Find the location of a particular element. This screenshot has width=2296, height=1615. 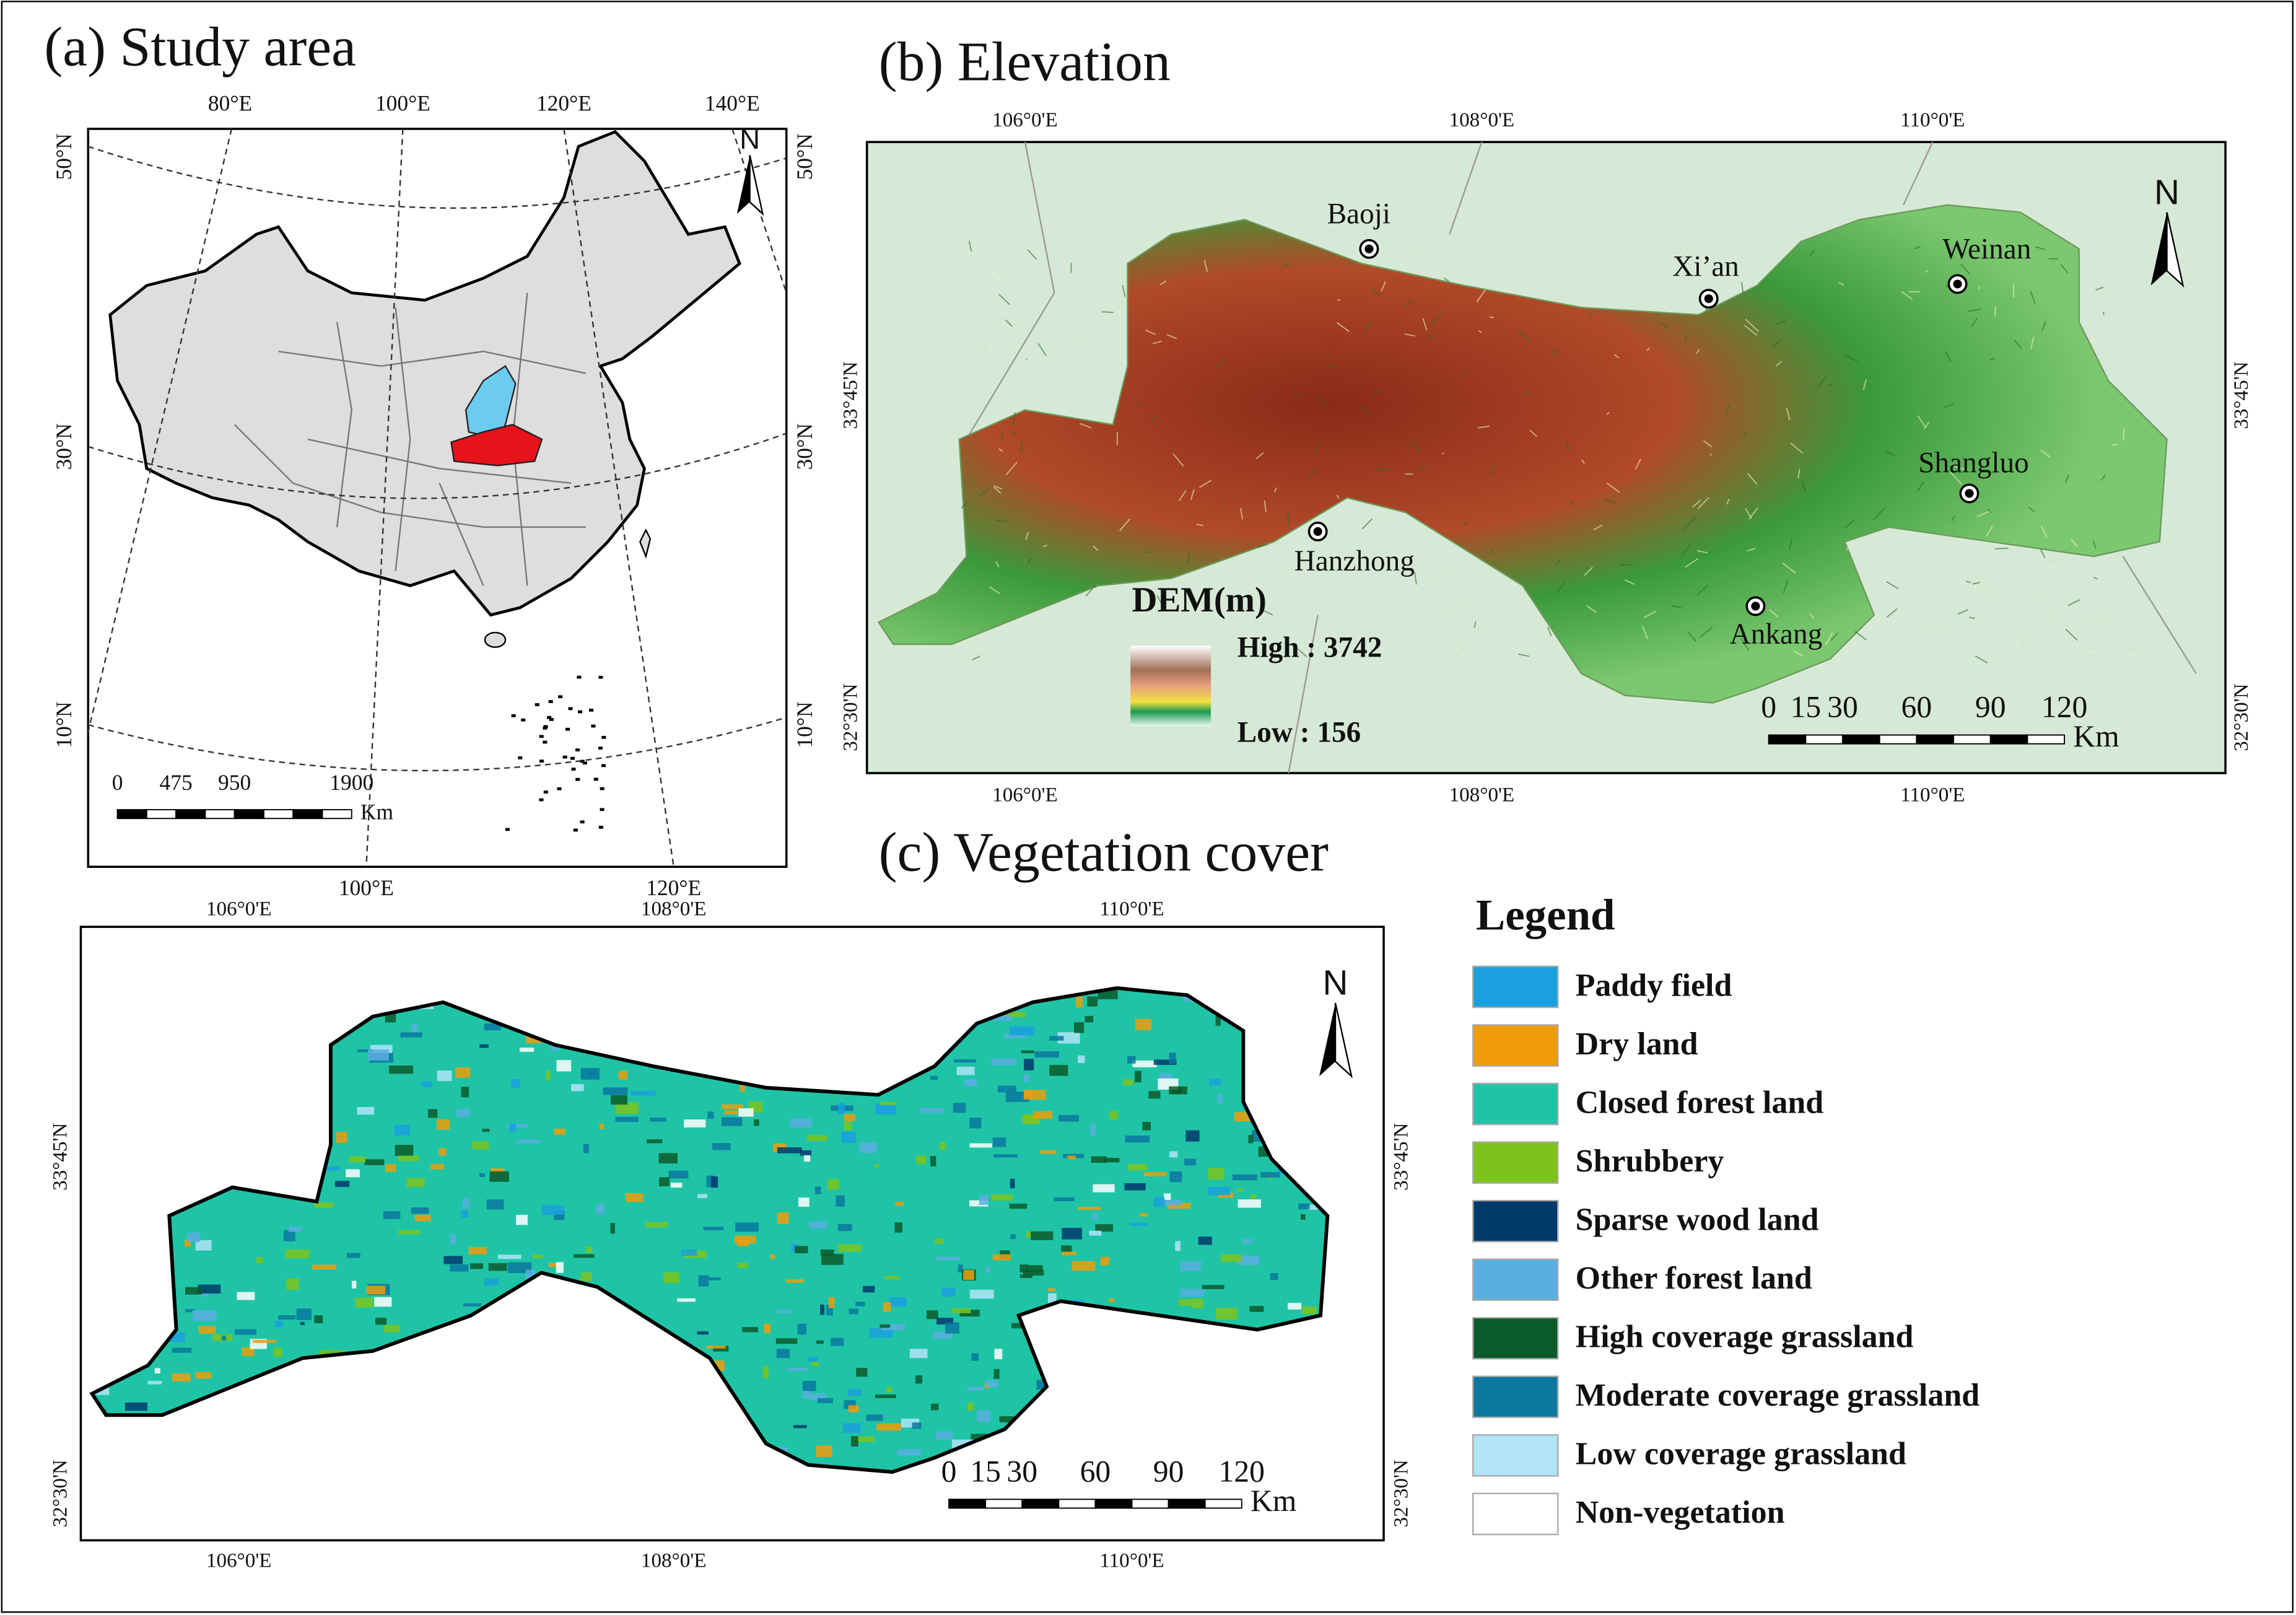

dem-low: Low : 156 is located at coordinates (1299, 732).